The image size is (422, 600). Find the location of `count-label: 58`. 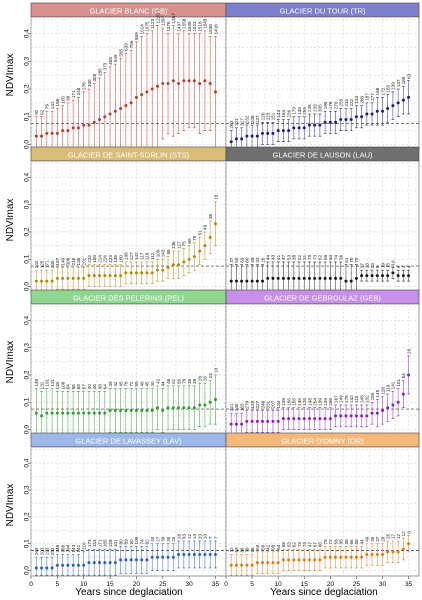

count-label: 58 is located at coordinates (262, 547).